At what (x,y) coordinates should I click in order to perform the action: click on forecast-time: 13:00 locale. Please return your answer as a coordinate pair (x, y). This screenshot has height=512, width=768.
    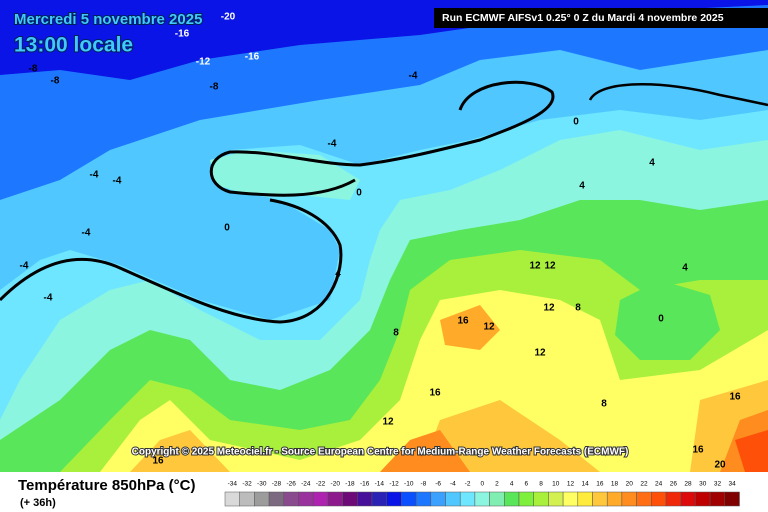
    Looking at the image, I should click on (73, 45).